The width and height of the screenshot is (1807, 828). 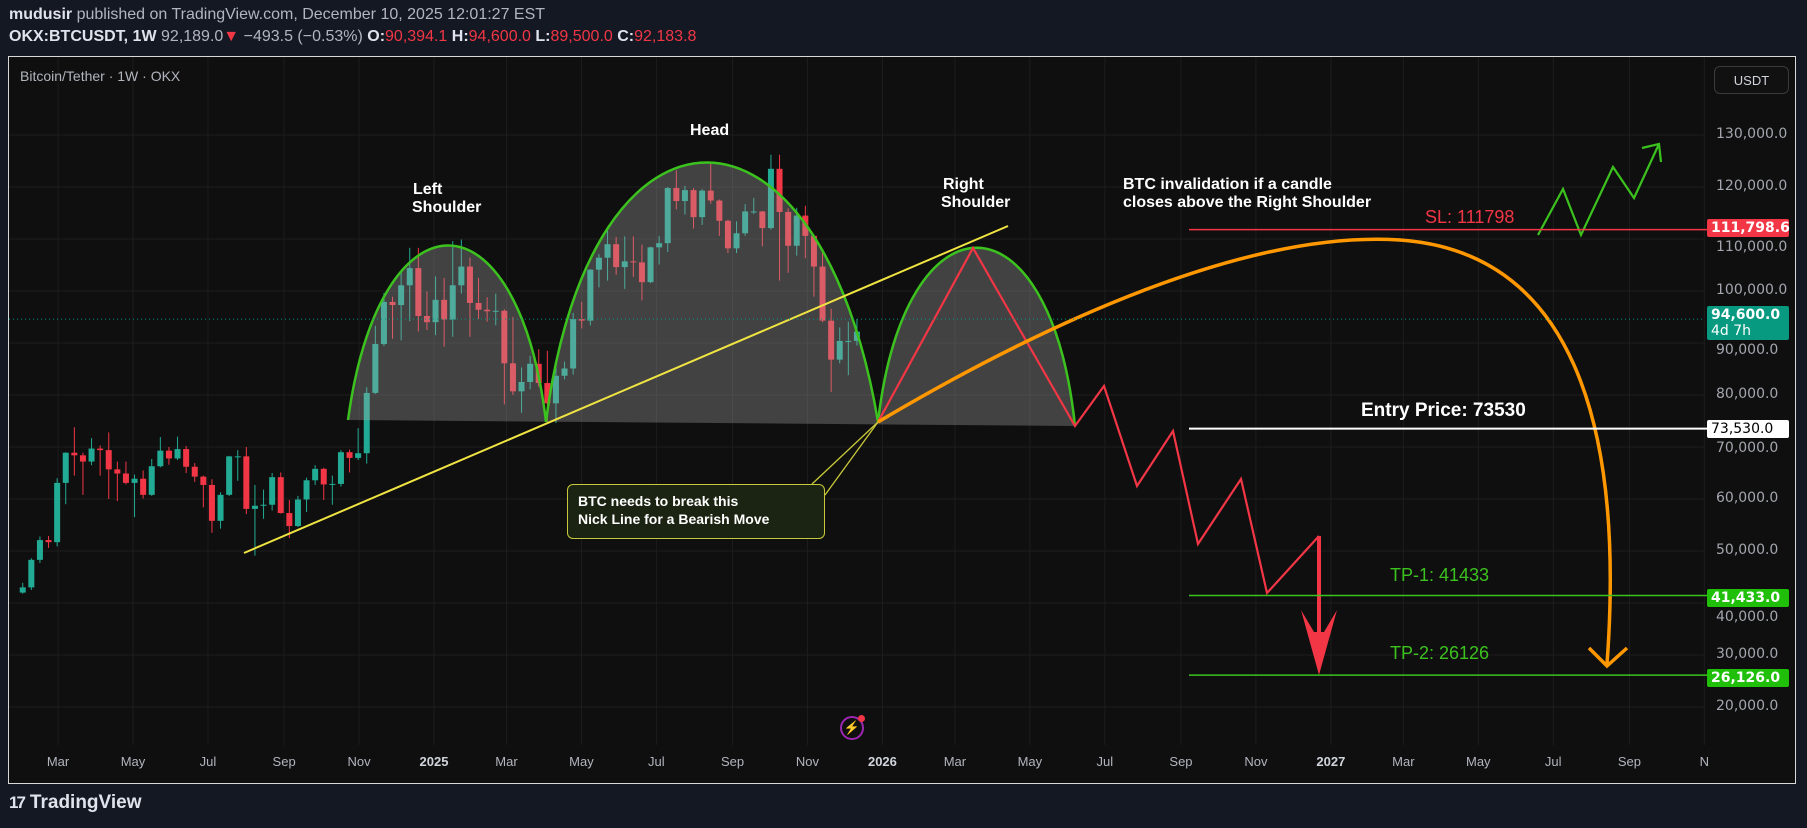 I want to click on tp1-price-tag: 41,433.0, so click(x=1748, y=598).